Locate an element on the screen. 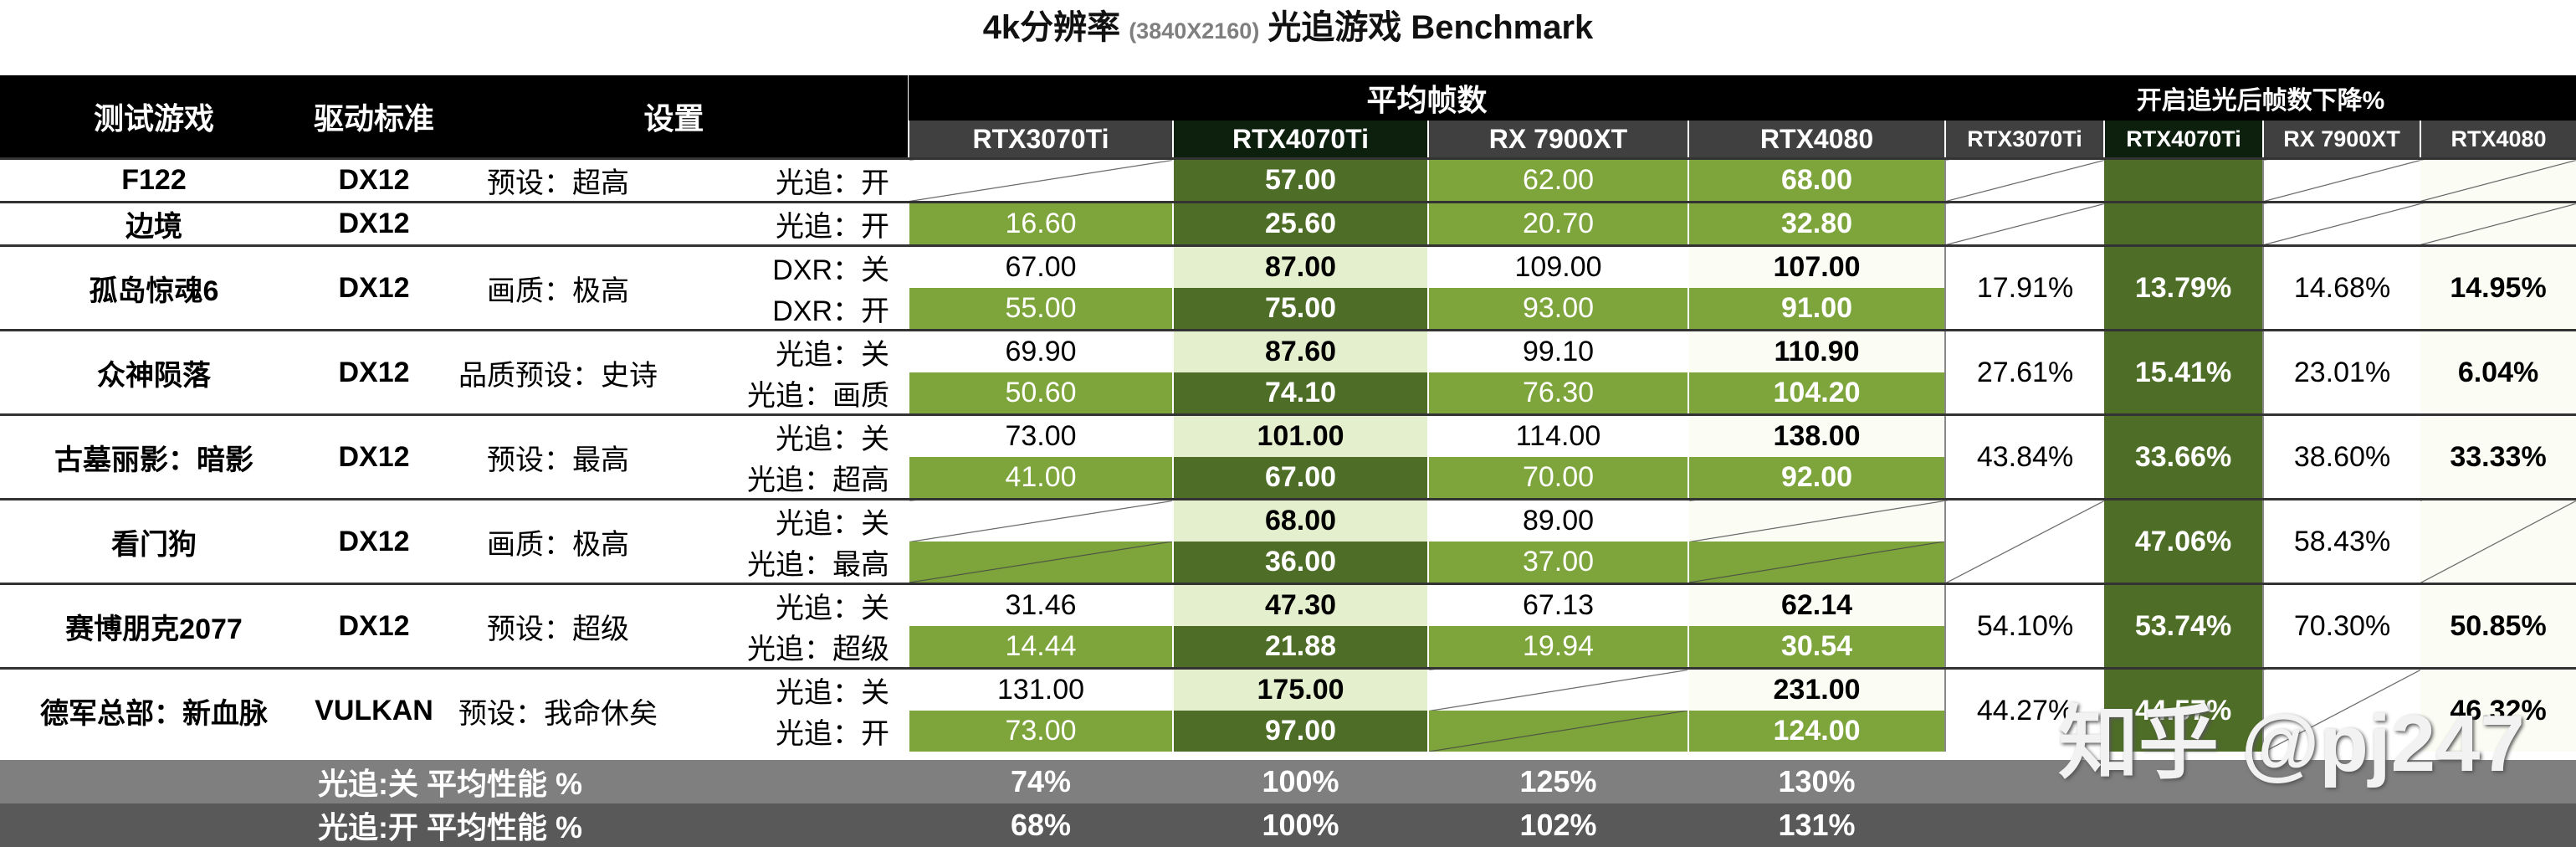 The image size is (2576, 847). table-row: 光追：开 73.00 97.00 124.00 is located at coordinates (1288, 733).